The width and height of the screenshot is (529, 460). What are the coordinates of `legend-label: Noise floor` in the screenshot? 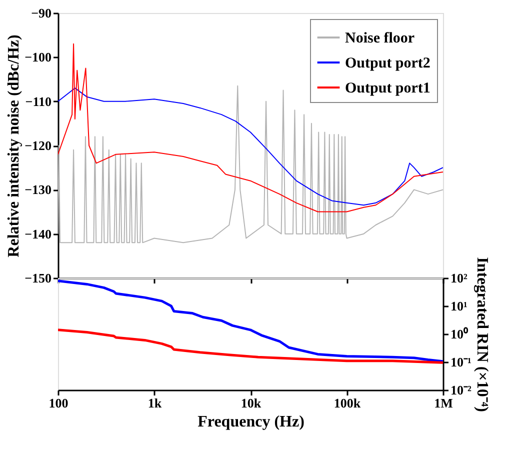 It's located at (380, 38).